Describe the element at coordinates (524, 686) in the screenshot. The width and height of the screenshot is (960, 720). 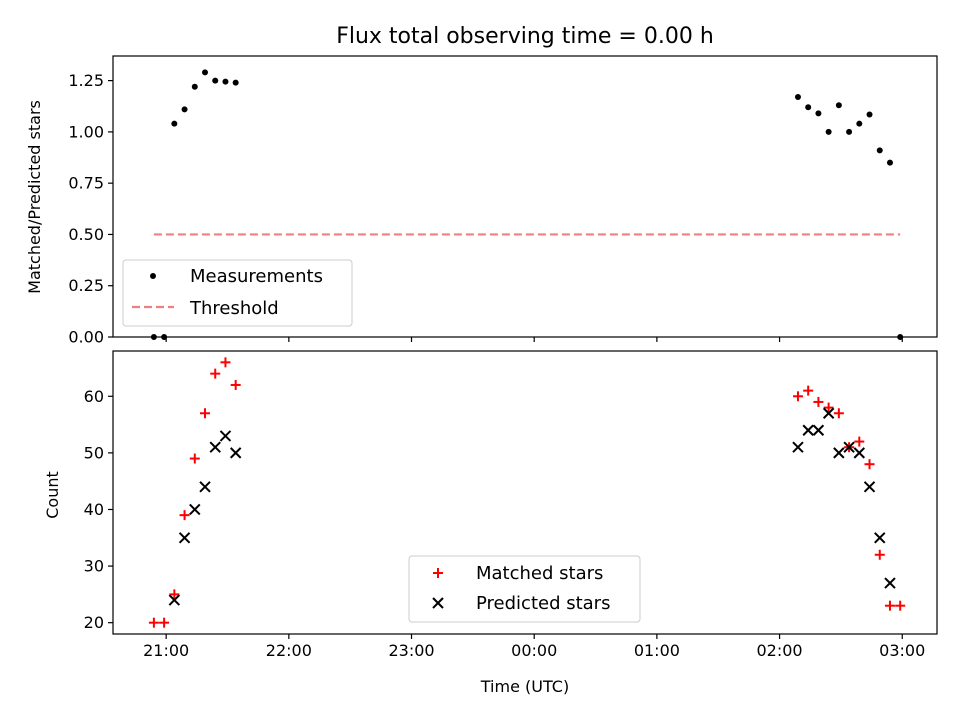
I see `x-axis-label: Time (UTC)` at that location.